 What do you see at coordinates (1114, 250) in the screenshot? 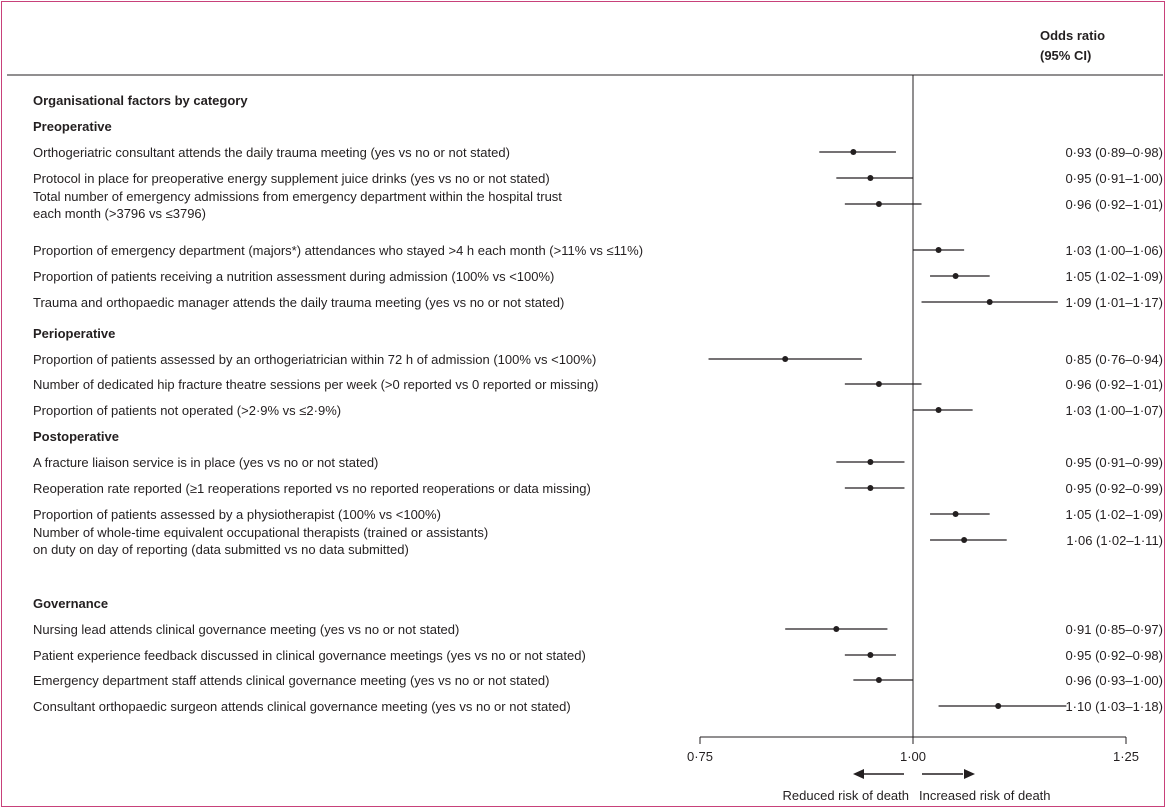
I see `odds-ratio-value: 1·03 (1·00–1·06)` at bounding box center [1114, 250].